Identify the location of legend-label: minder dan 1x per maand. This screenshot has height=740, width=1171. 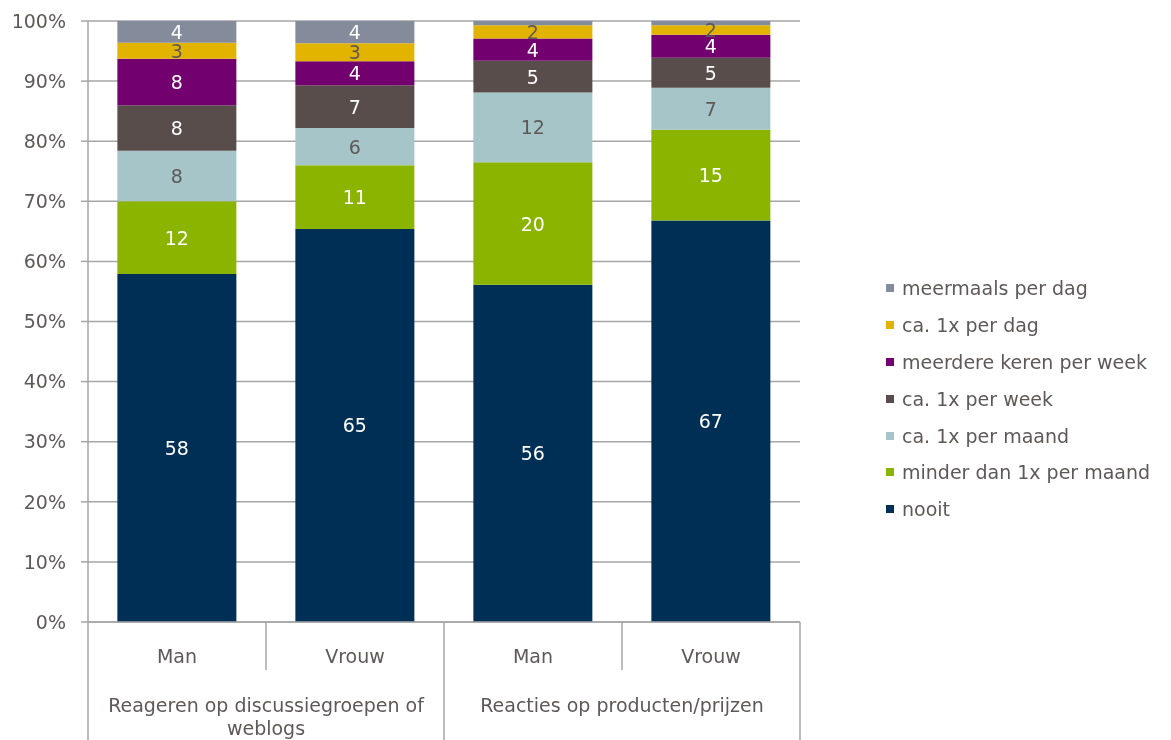
(1026, 472).